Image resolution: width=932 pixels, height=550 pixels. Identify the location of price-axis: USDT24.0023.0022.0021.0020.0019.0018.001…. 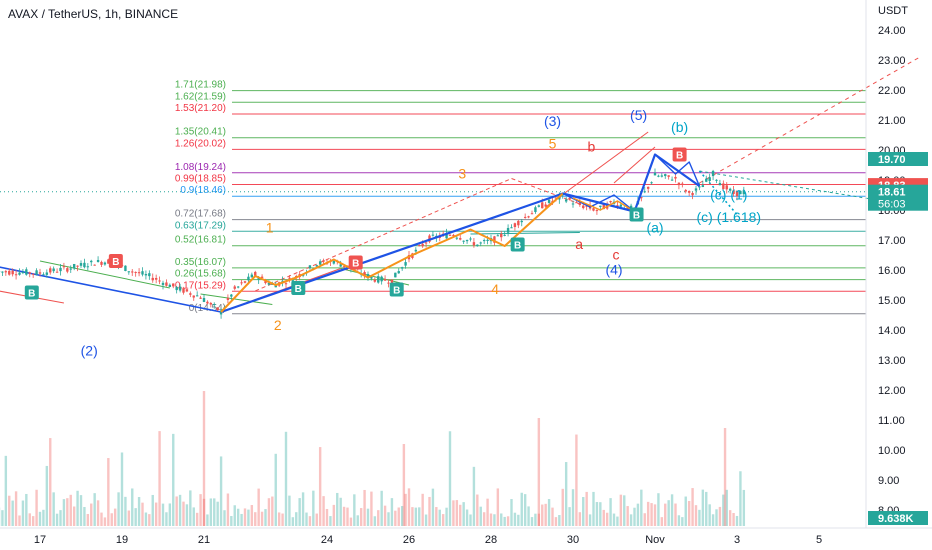
(886, 264).